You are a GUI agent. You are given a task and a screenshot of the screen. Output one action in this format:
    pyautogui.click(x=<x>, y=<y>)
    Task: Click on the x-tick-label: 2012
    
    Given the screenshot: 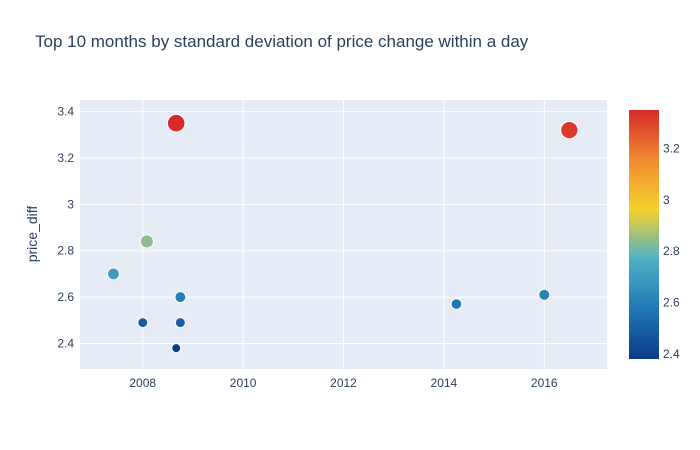 What is the action you would take?
    pyautogui.click(x=343, y=383)
    